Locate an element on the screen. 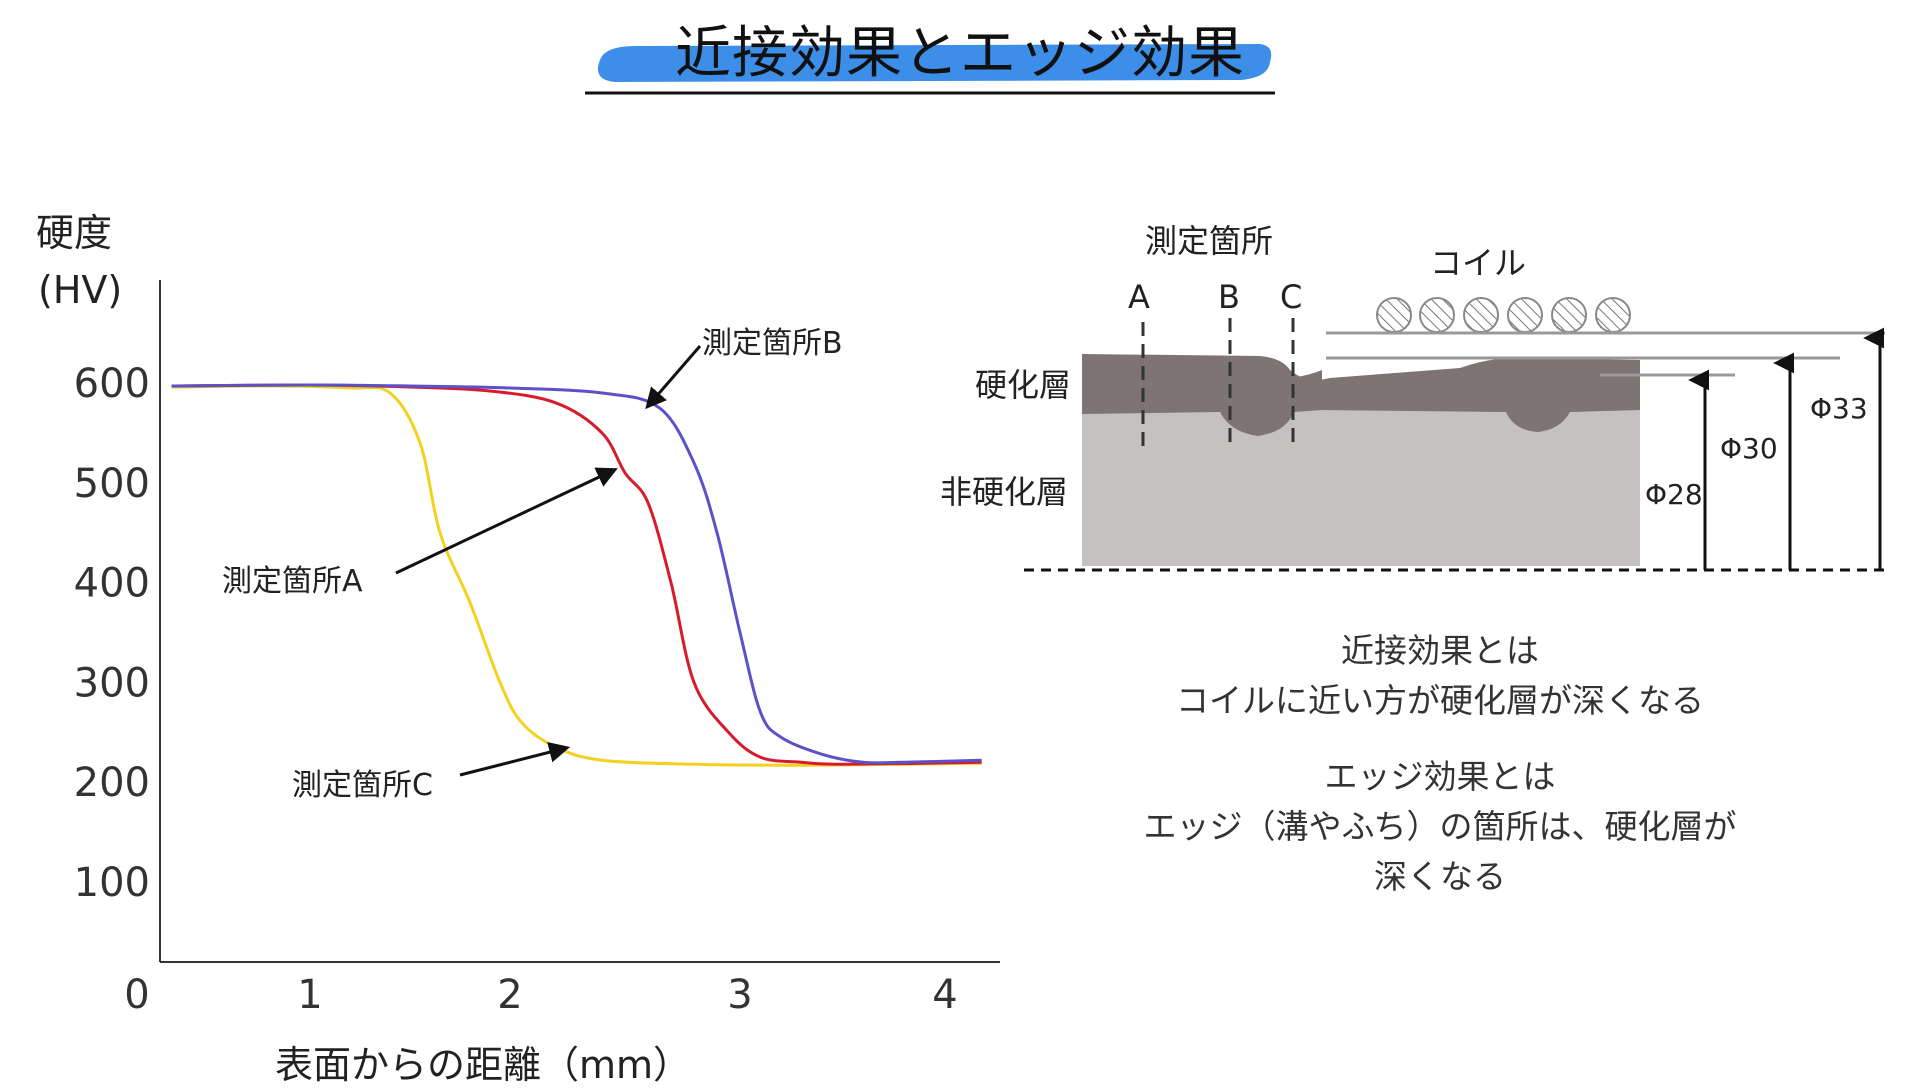  series-line-c is located at coordinates (576, 575).